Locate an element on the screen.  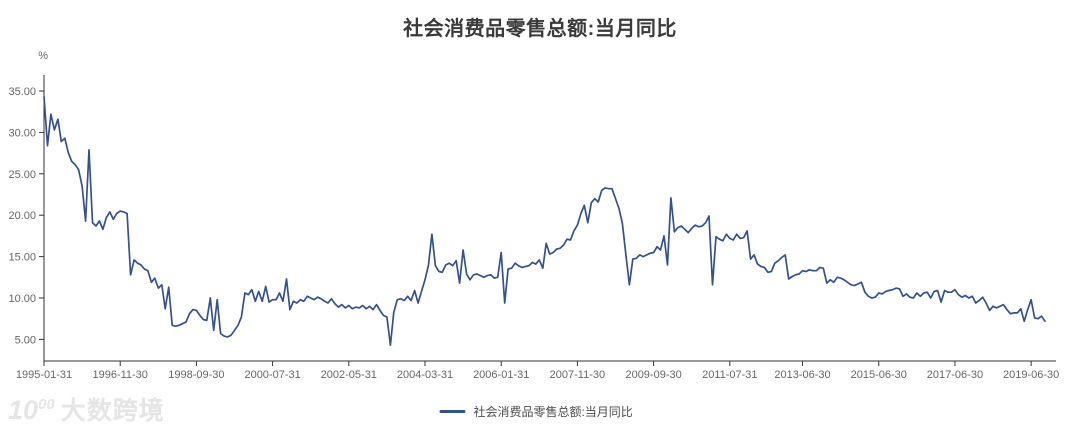
watermark-logo: 1000 is located at coordinates (31, 410).